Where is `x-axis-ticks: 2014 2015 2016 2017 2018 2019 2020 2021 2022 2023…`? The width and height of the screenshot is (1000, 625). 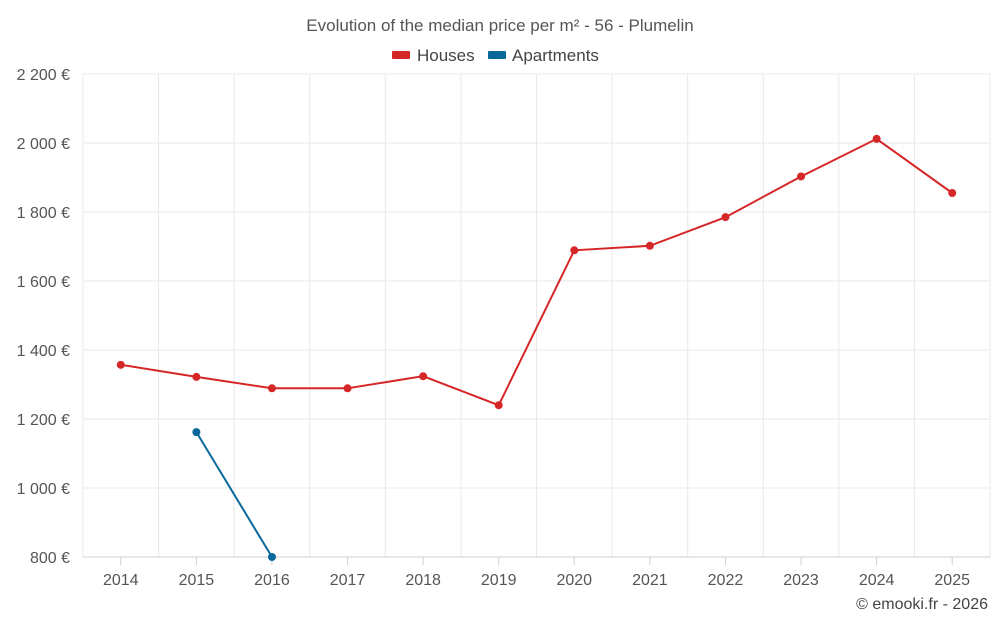
x-axis-ticks: 2014 2015 2016 2017 2018 2019 2020 2021 2022 2023… is located at coordinates (536, 573).